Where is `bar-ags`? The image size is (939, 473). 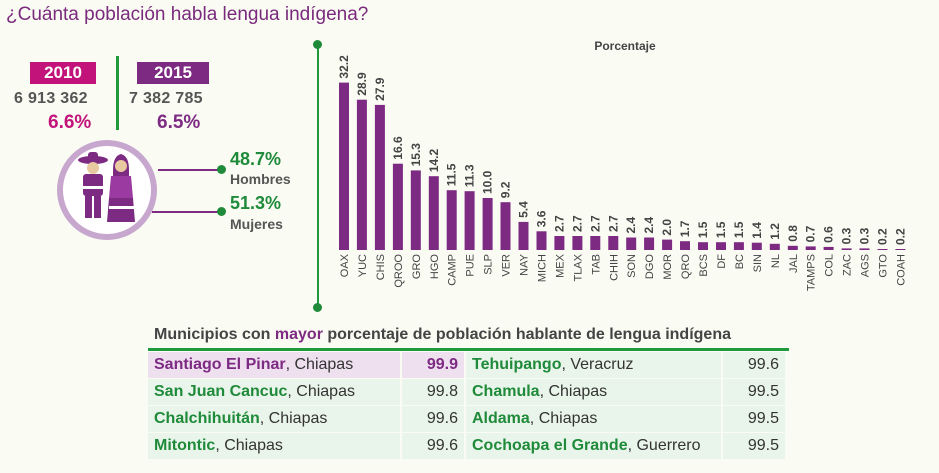
bar-ags is located at coordinates (864, 249).